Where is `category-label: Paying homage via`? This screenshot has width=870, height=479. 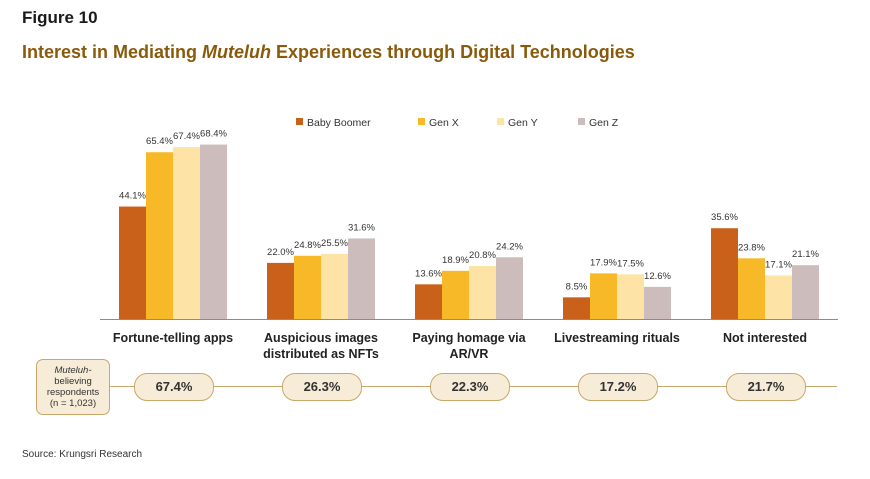 category-label: Paying homage via is located at coordinates (469, 338).